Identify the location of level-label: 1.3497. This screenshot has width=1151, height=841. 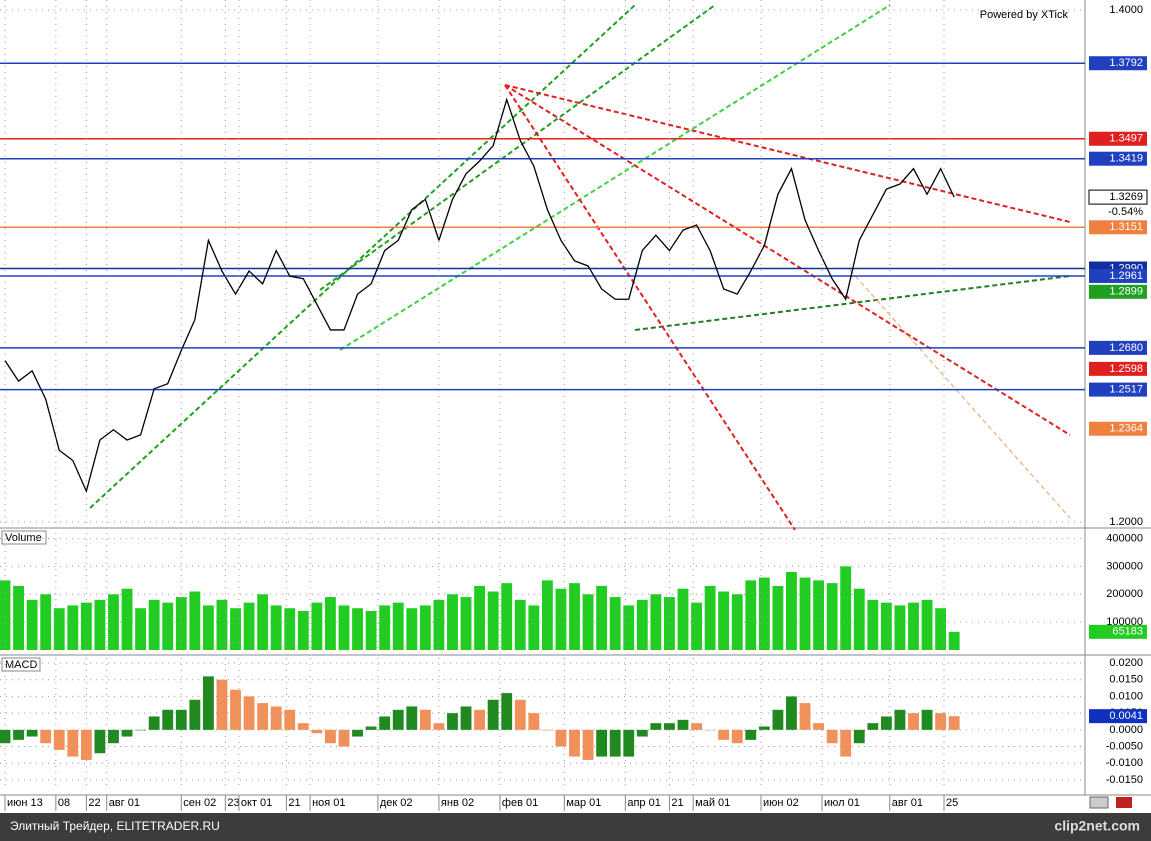
(1126, 139).